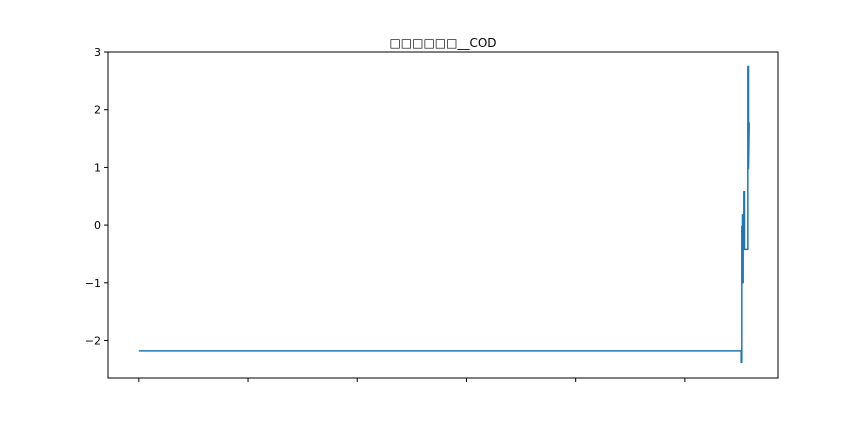 The height and width of the screenshot is (432, 864). I want to click on y-tick-label: 3, so click(97, 52).